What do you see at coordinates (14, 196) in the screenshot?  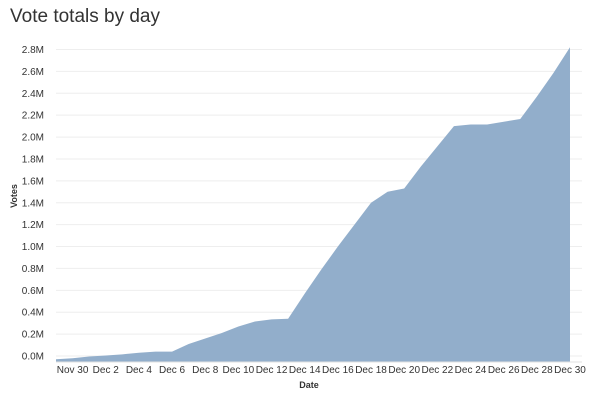 I see `y-axis-title: Votes` at bounding box center [14, 196].